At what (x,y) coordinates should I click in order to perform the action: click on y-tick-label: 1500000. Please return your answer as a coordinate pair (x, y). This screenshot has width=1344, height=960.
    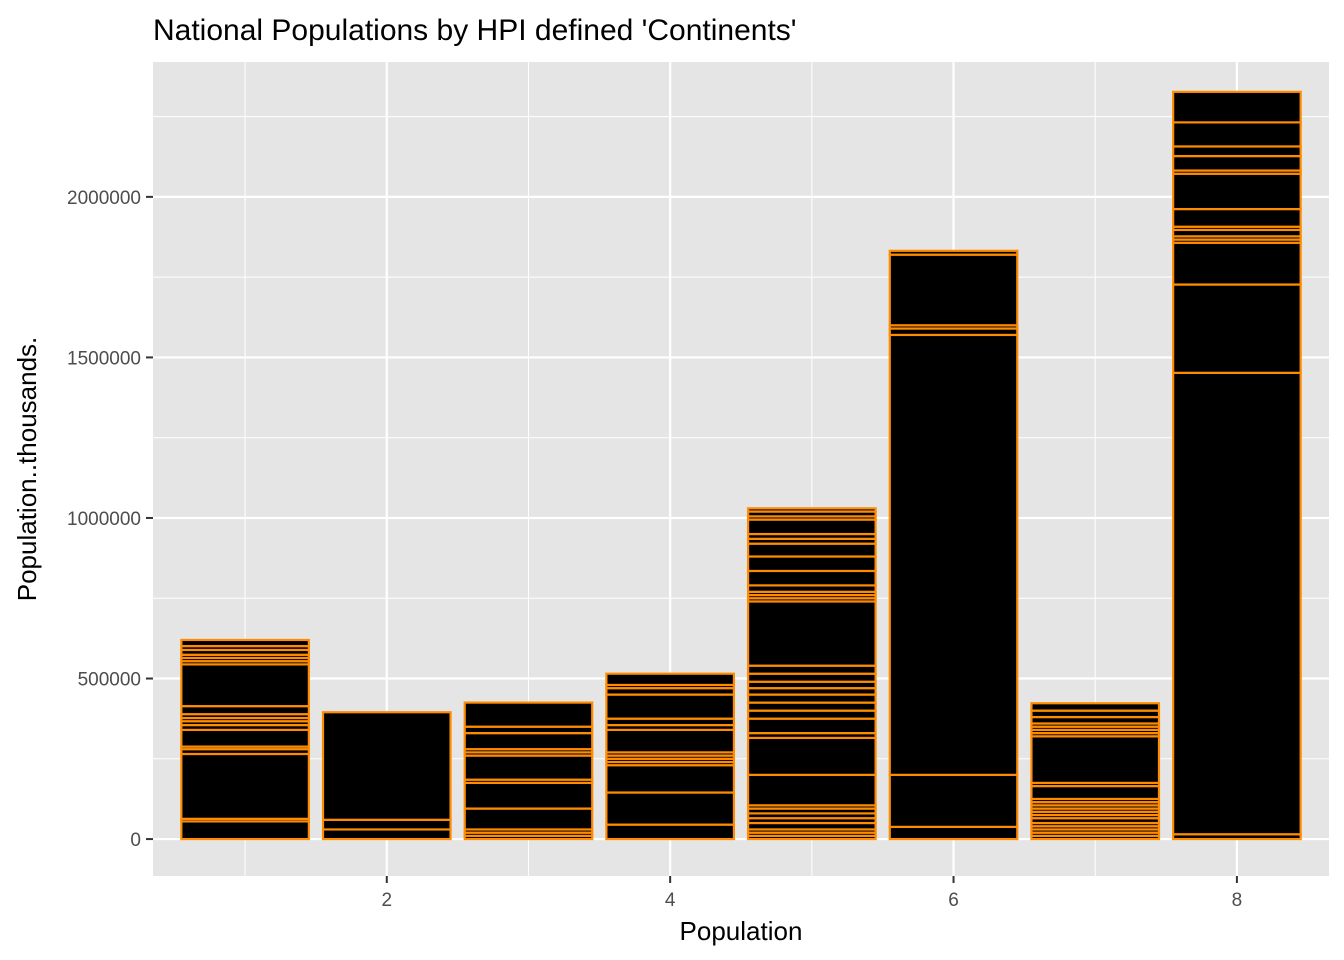
    Looking at the image, I should click on (104, 358).